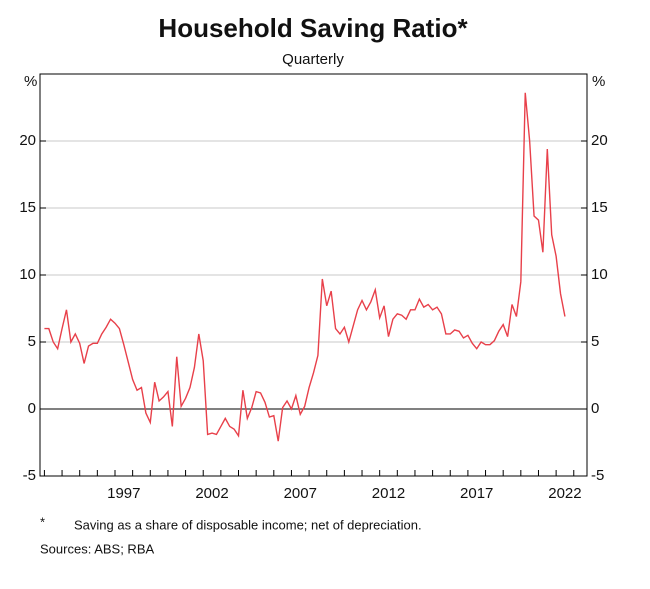 The image size is (650, 589). I want to click on y-unit-right: %, so click(598, 81).